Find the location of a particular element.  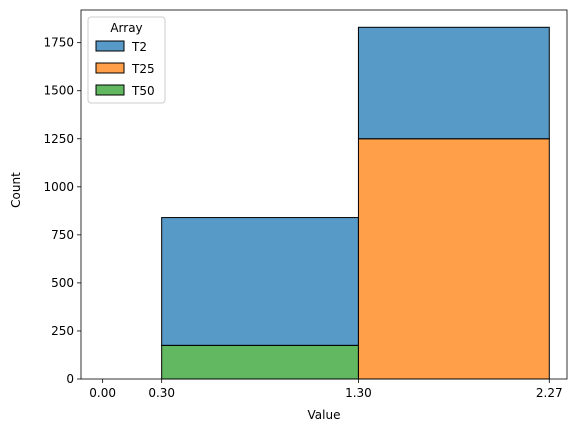

x-tick-label: 1.30 is located at coordinates (358, 393).